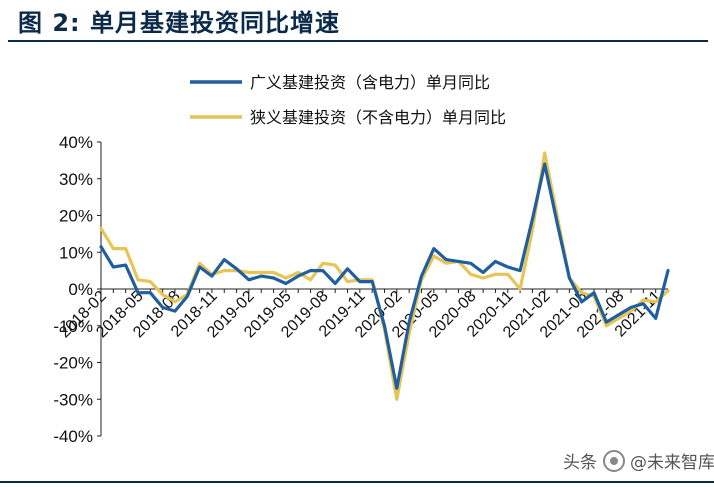 The width and height of the screenshot is (714, 488). Describe the element at coordinates (76, 179) in the screenshot. I see `y-tick-label: 30%` at that location.